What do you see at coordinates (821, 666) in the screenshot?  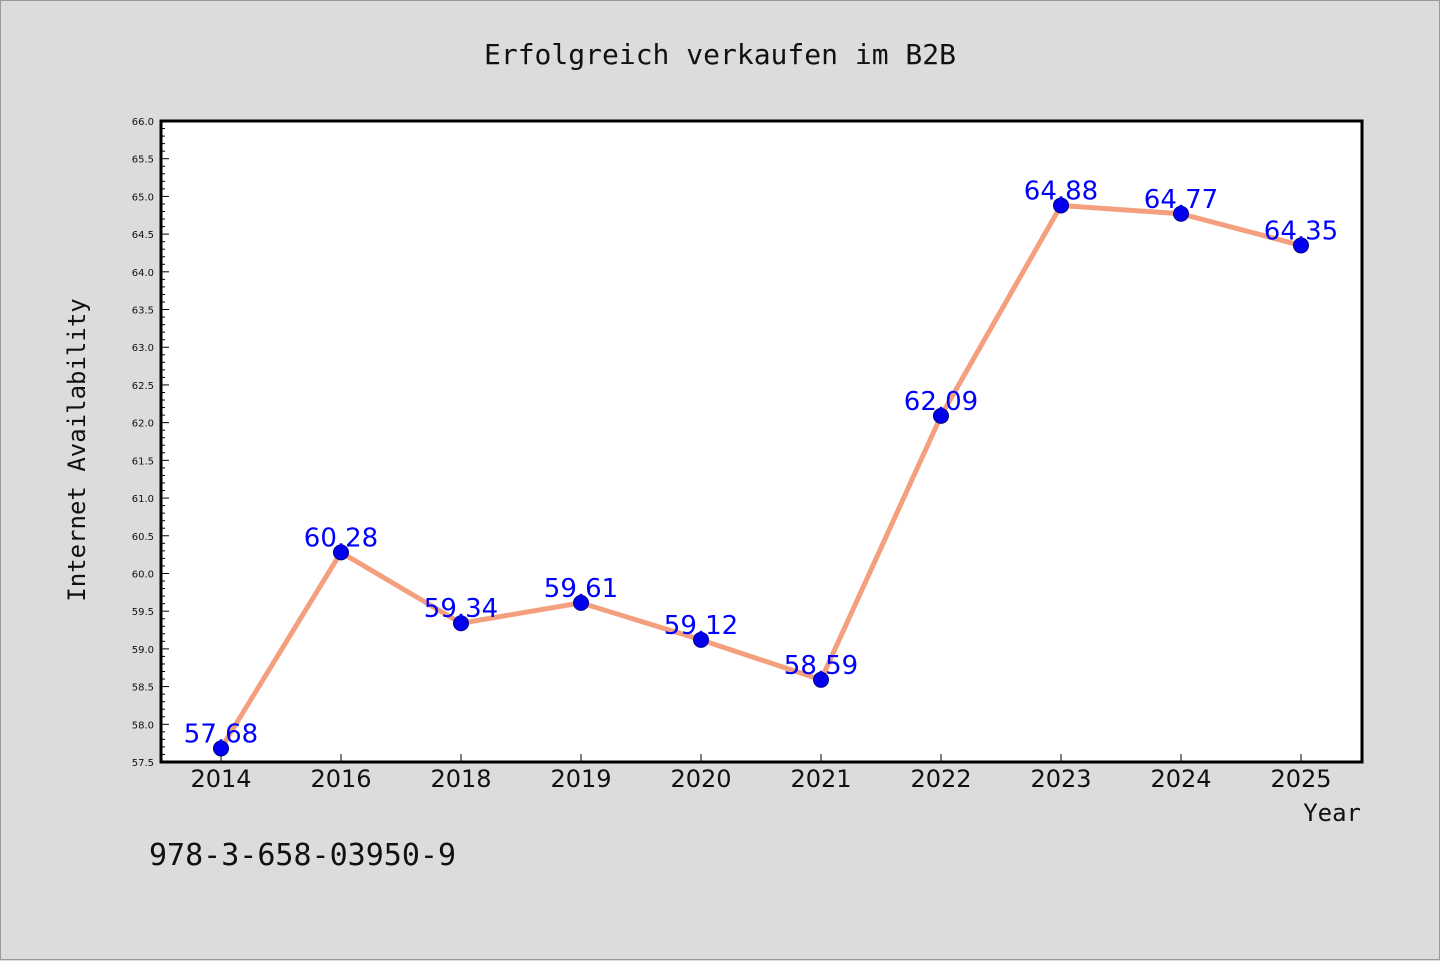 I see `data-label: 58.59` at bounding box center [821, 666].